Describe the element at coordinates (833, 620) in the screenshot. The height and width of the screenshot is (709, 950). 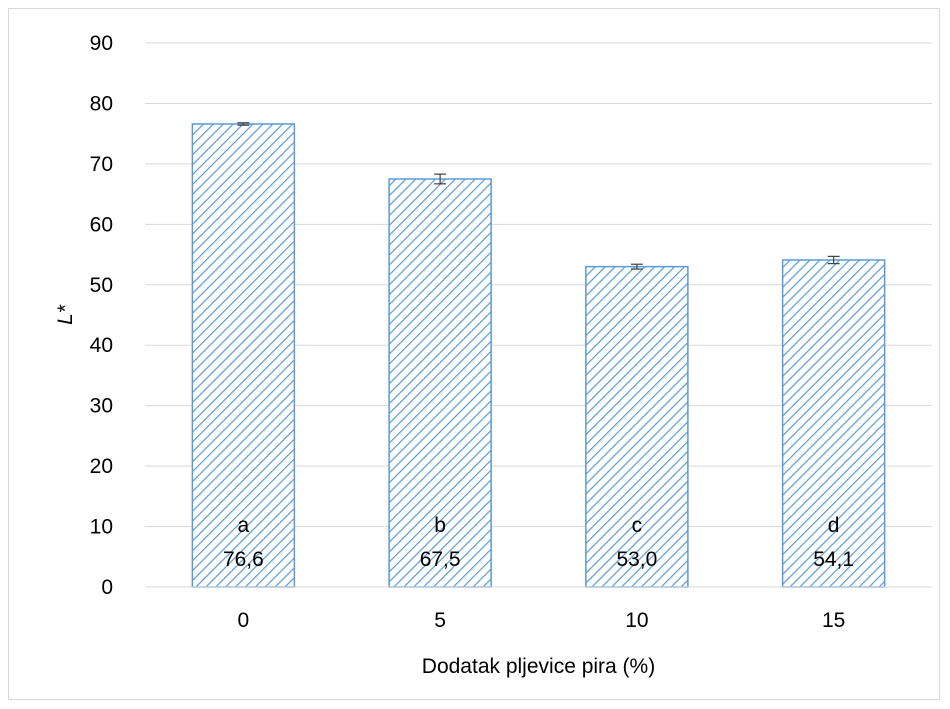
I see `x-tick-label: 15` at that location.